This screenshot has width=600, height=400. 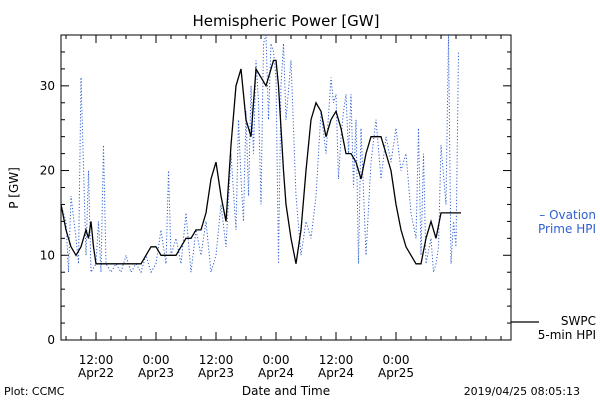 I want to click on legend-ovation-label: Prime HPI, so click(x=567, y=229).